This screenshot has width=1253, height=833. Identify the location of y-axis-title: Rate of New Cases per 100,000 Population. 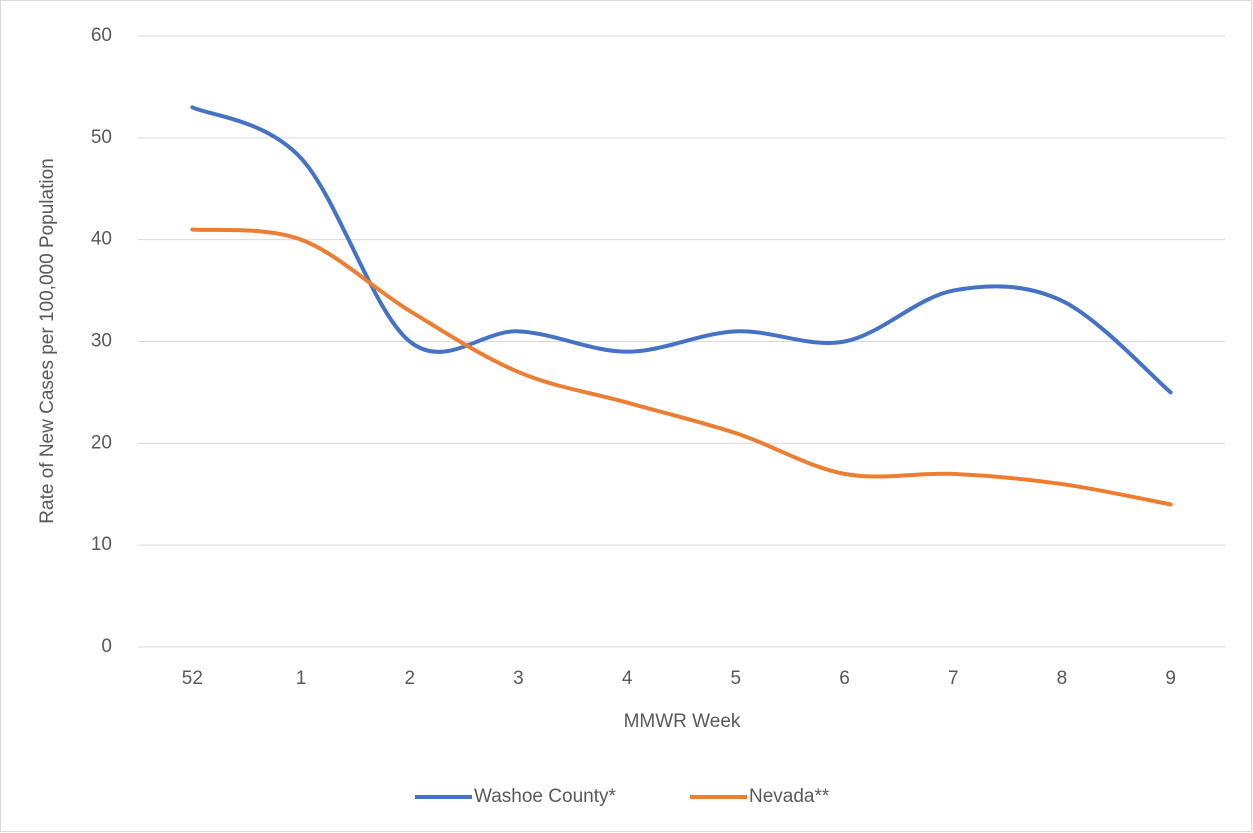
(47, 340).